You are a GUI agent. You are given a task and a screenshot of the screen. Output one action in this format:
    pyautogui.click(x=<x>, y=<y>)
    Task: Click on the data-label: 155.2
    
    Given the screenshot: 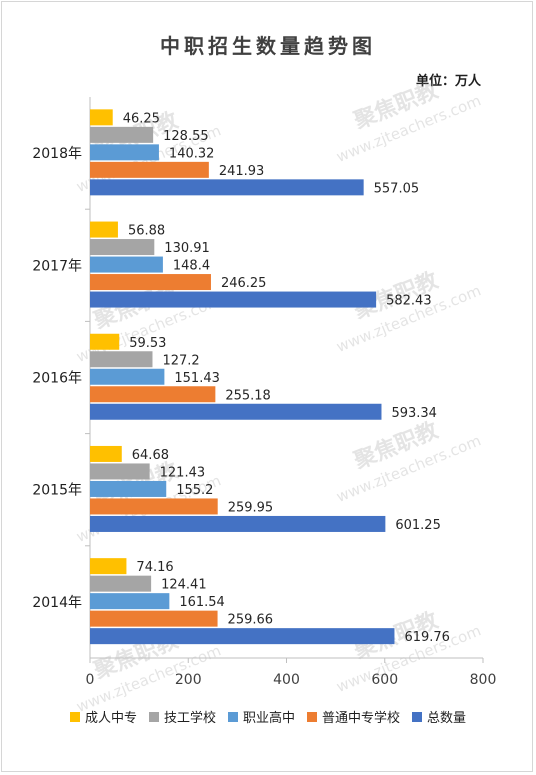 What is the action you would take?
    pyautogui.click(x=194, y=490)
    